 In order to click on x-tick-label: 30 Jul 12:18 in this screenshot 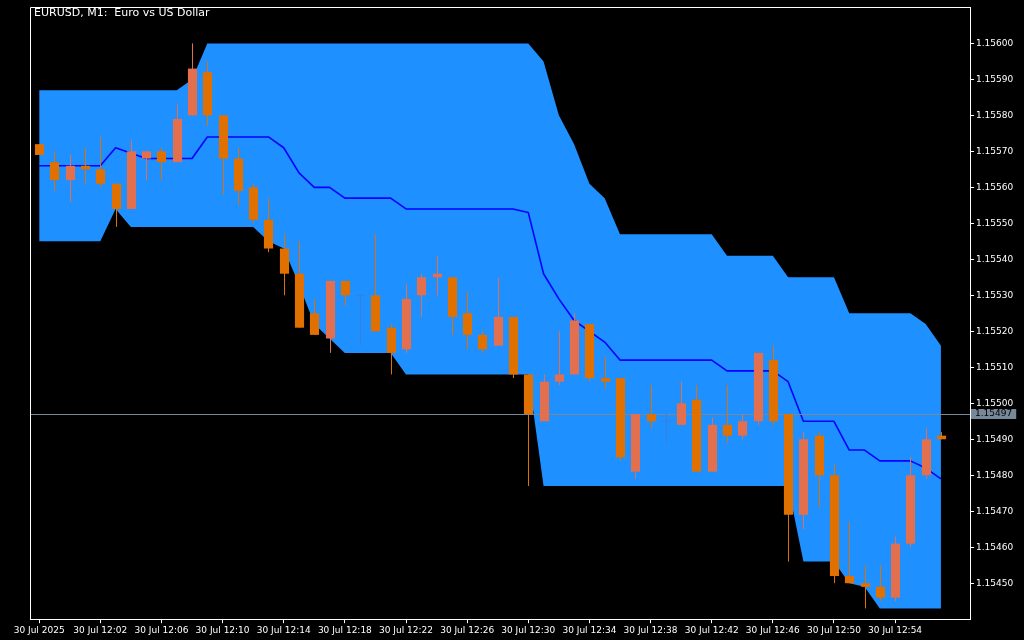, I will do `click(345, 629)`.